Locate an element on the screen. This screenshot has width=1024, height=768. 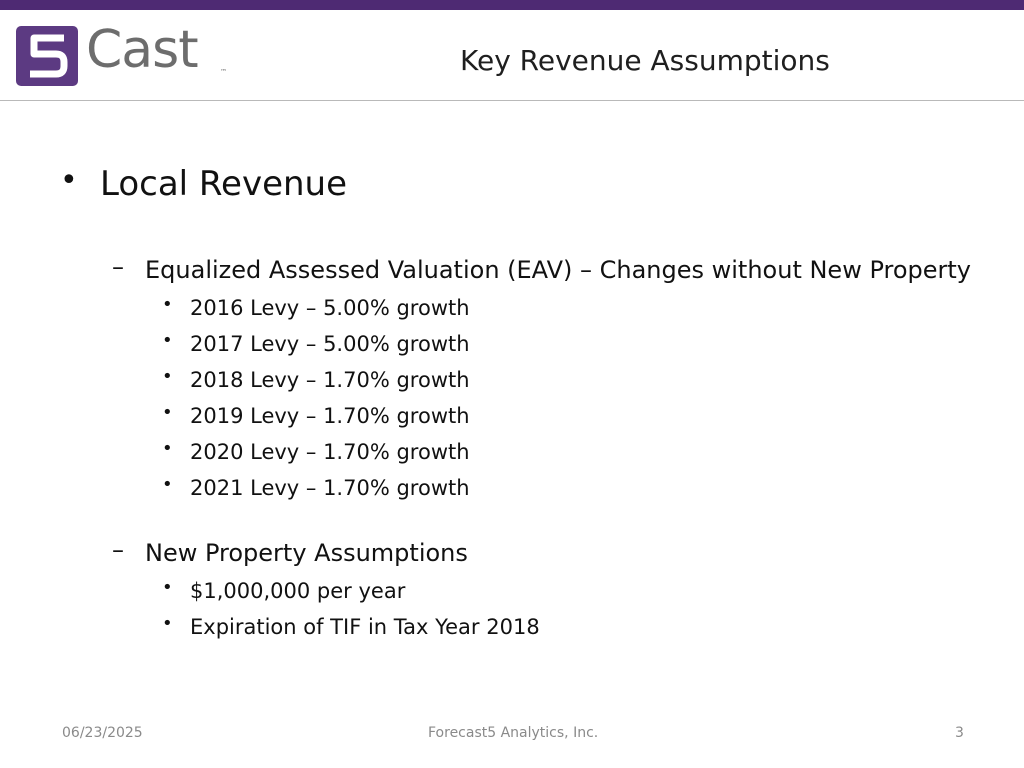
item-text: 2016 Levy – 5.00% growth is located at coordinates (330, 308).